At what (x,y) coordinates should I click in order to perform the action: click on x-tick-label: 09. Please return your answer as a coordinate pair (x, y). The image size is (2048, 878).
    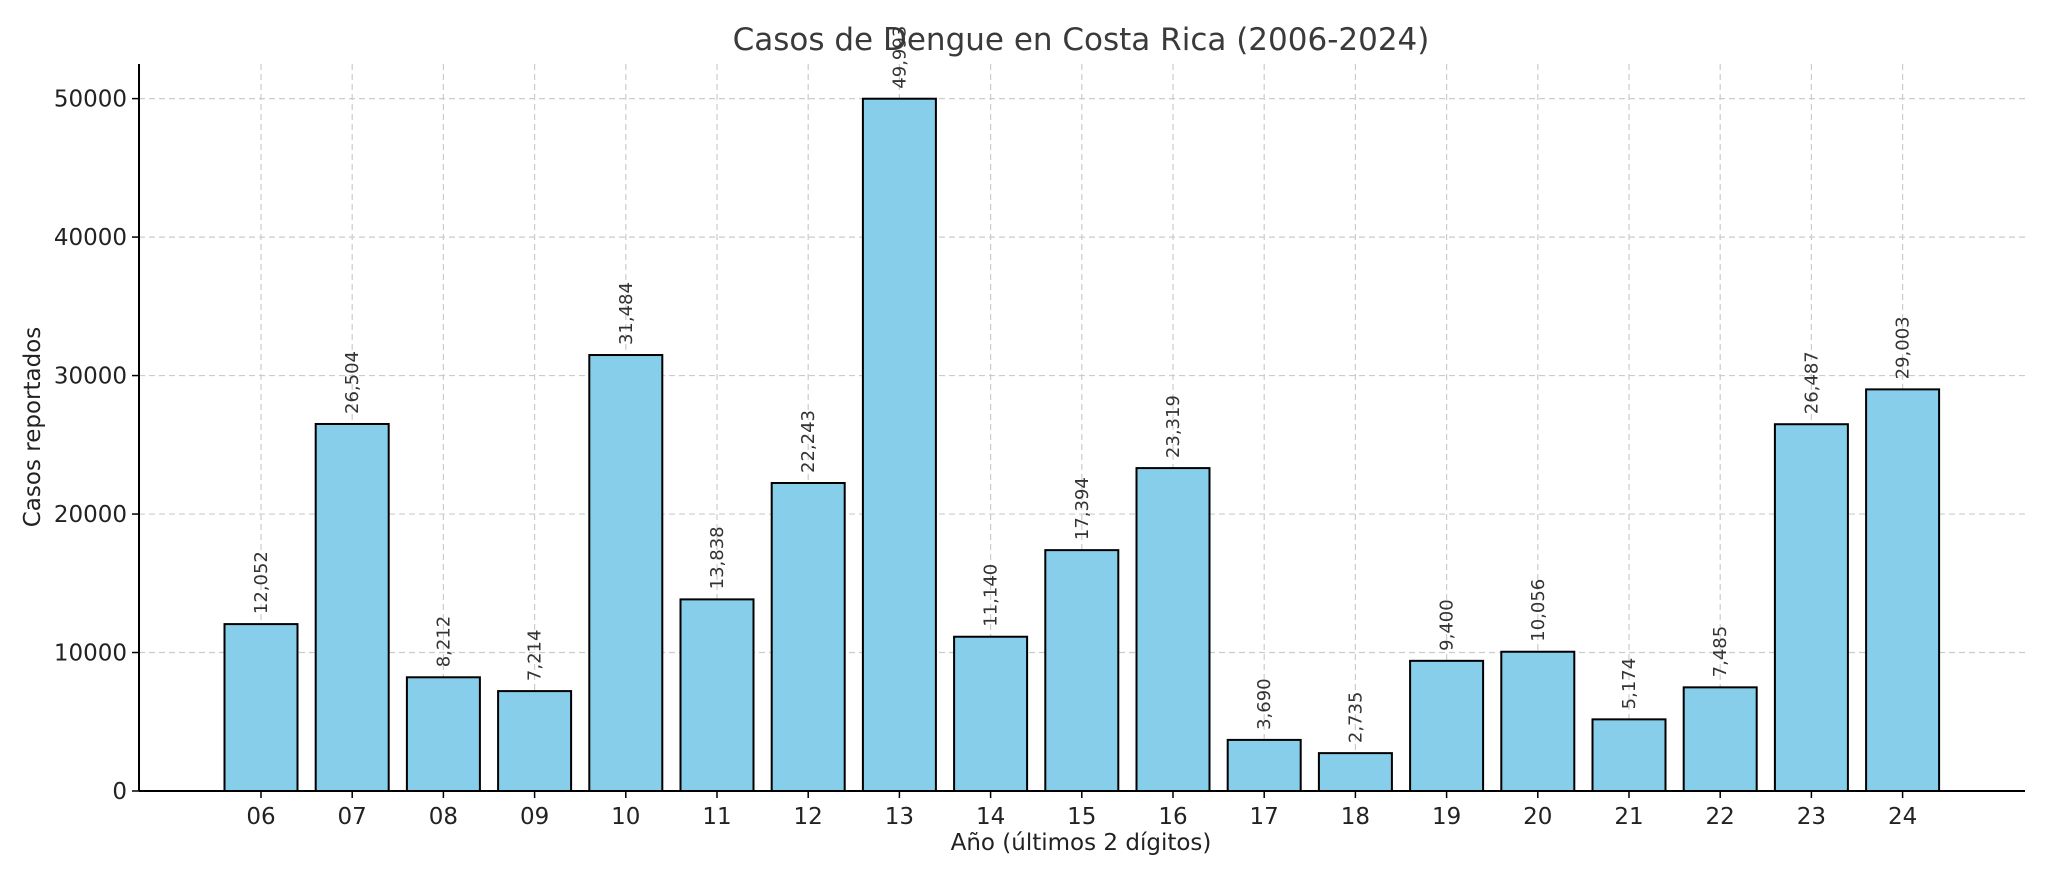
    Looking at the image, I should click on (534, 817).